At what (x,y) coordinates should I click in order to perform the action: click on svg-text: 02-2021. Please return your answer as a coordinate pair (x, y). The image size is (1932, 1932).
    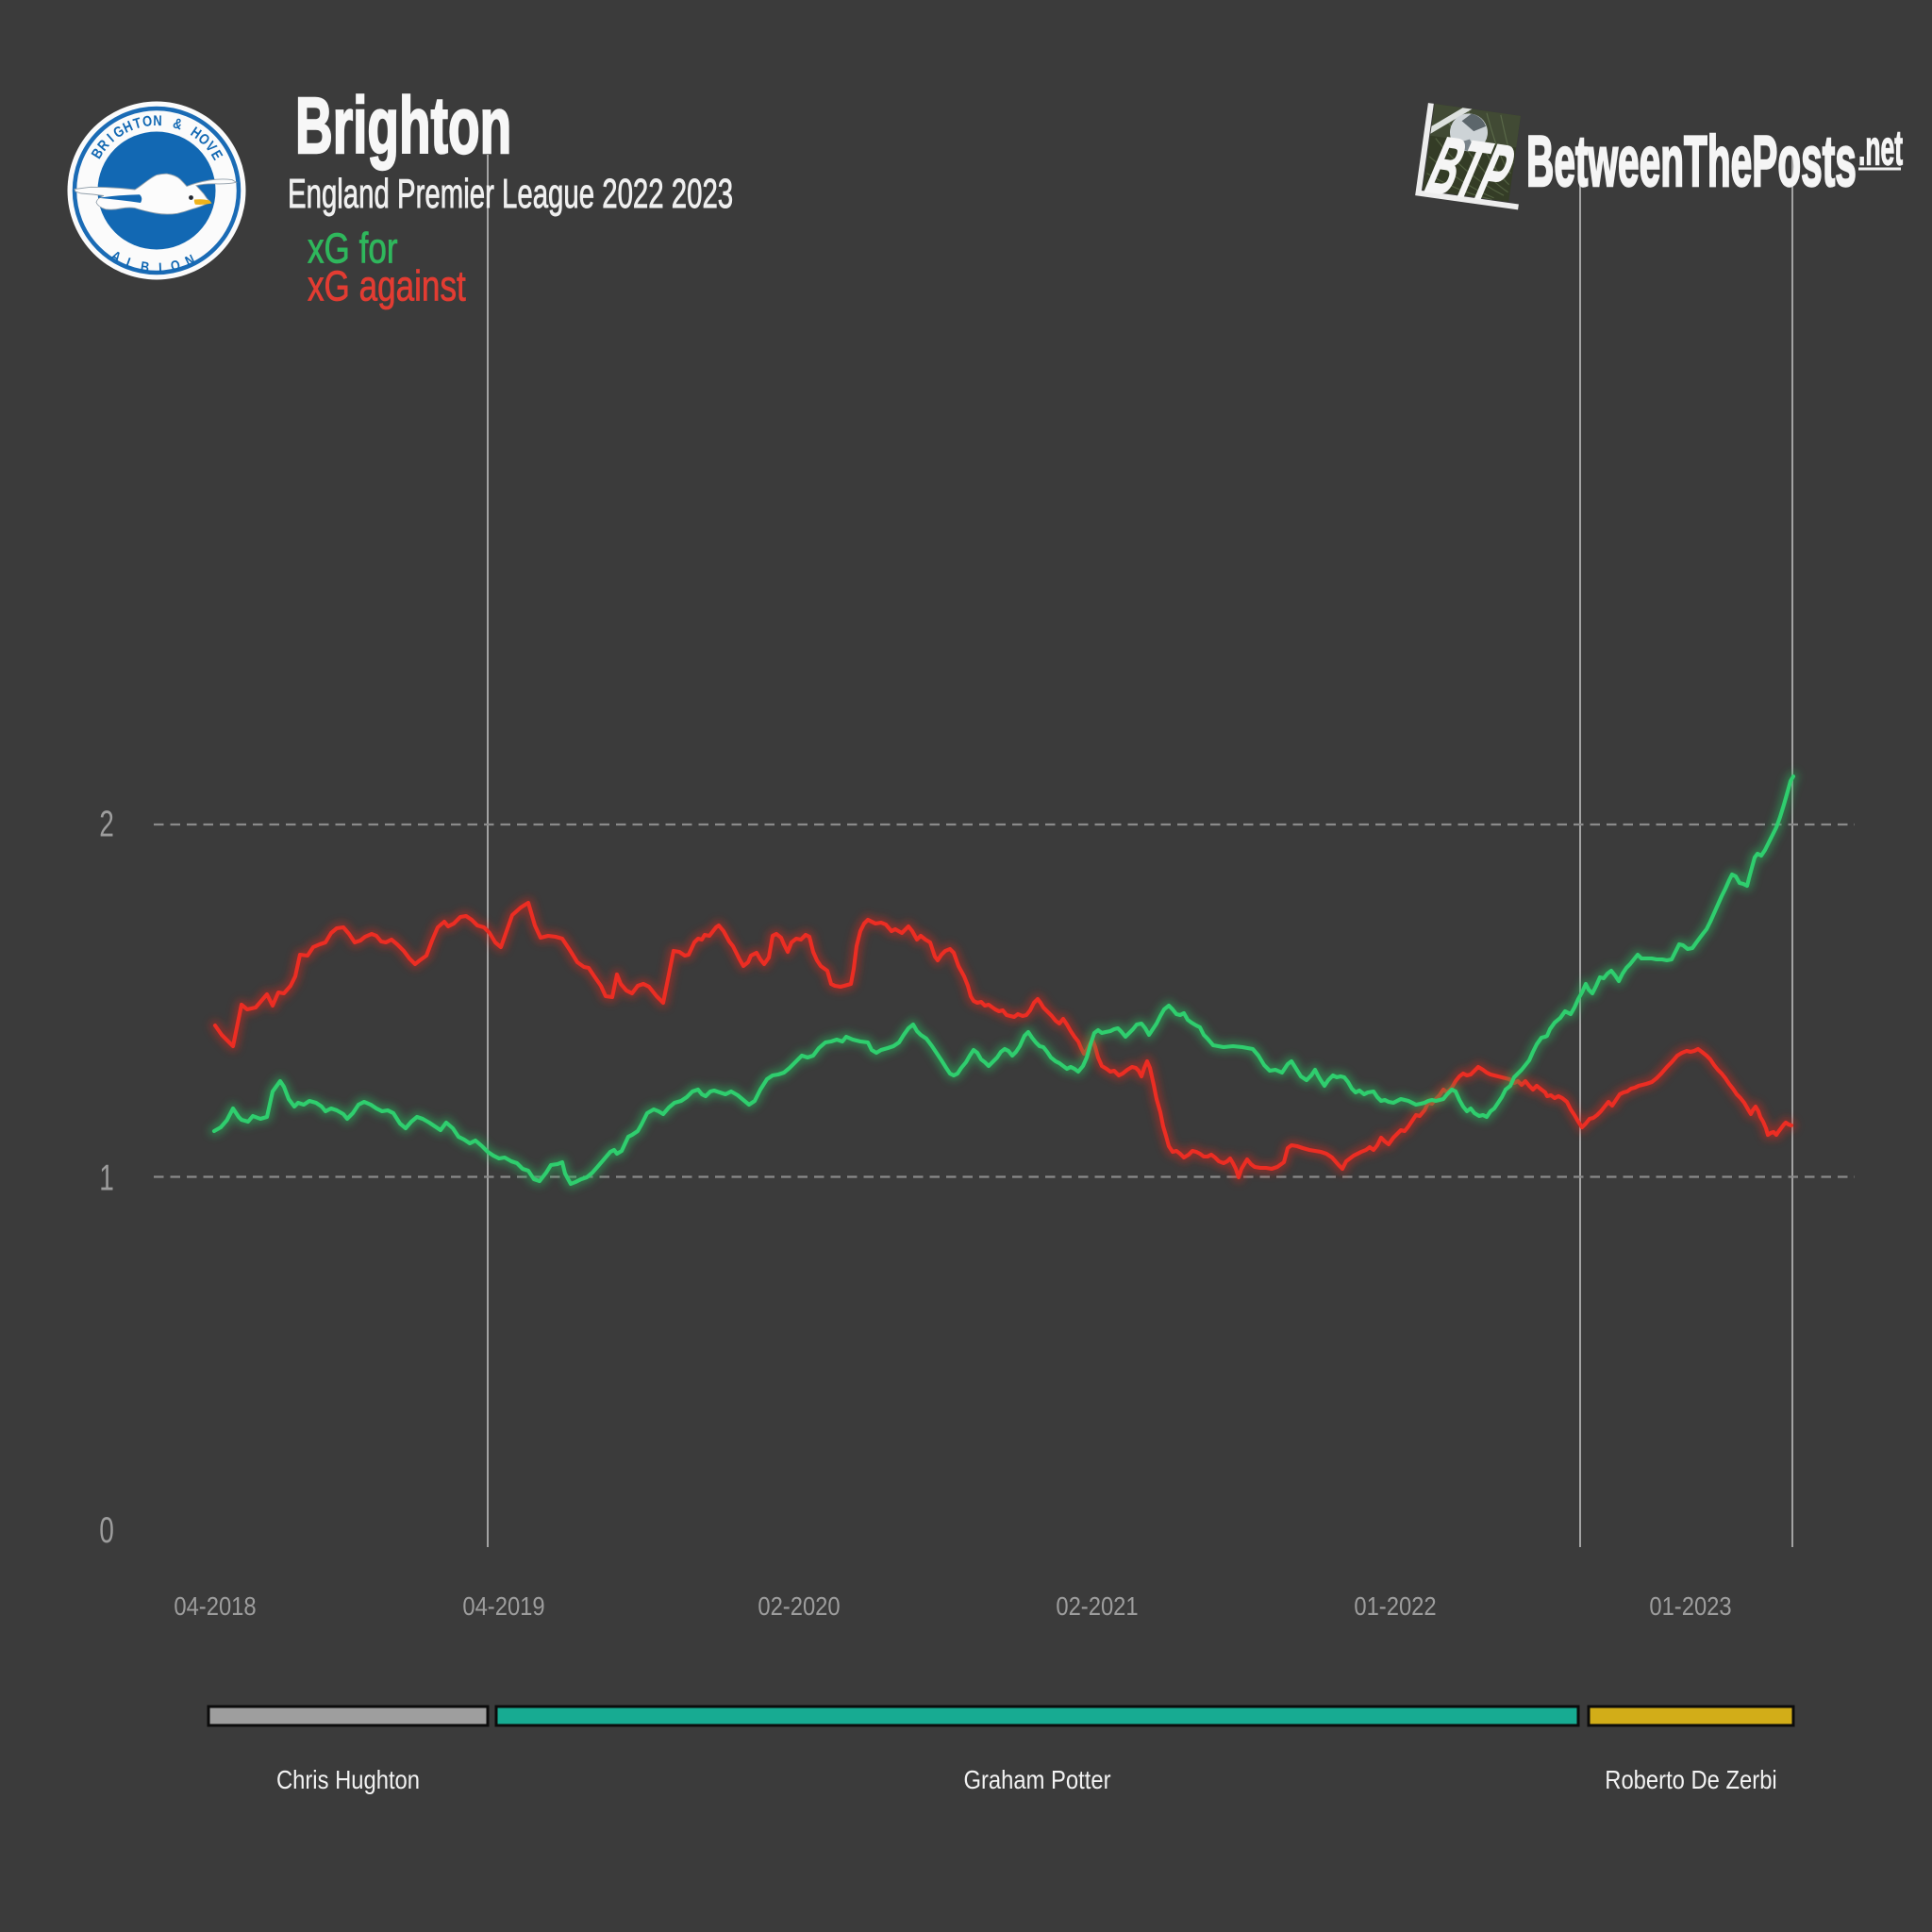
    Looking at the image, I should click on (1097, 1606).